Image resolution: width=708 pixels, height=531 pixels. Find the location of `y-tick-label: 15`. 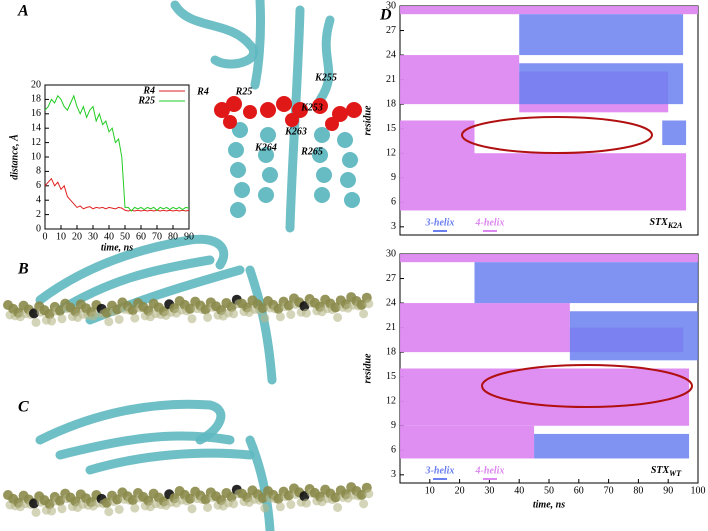

y-tick-label: 15 is located at coordinates (391, 376).